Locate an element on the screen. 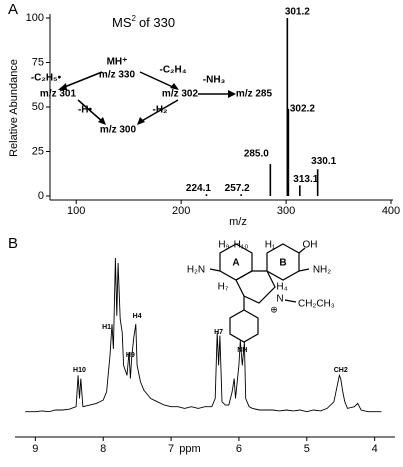 The width and height of the screenshot is (403, 467). peak-label: 224.1 is located at coordinates (198, 188).